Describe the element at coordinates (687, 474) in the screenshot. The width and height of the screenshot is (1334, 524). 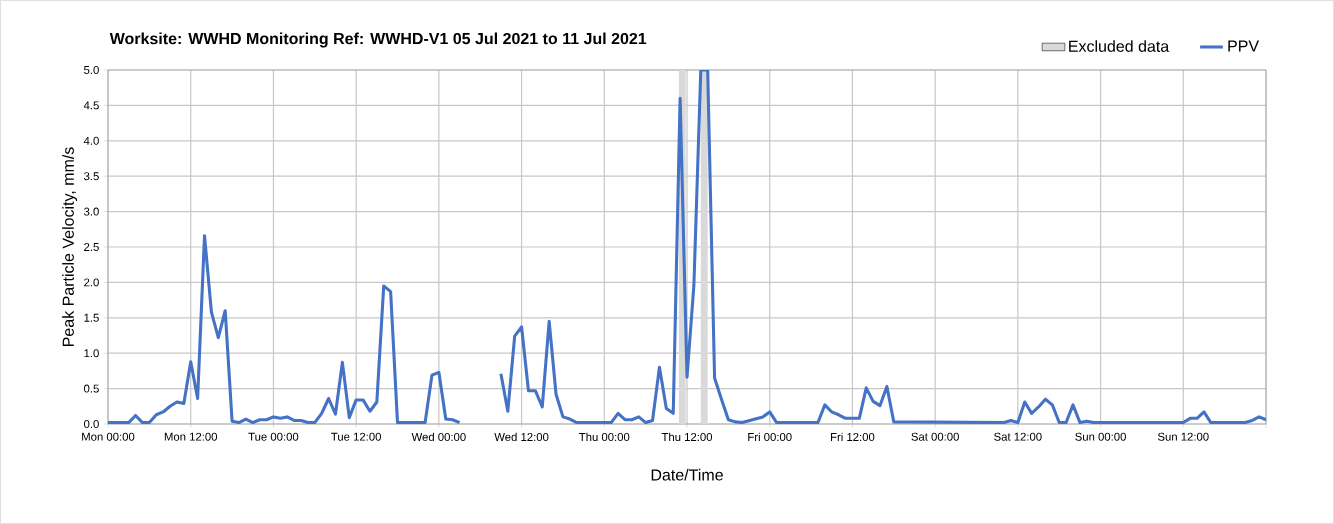
I see `x-axis-title: Date/Time` at that location.